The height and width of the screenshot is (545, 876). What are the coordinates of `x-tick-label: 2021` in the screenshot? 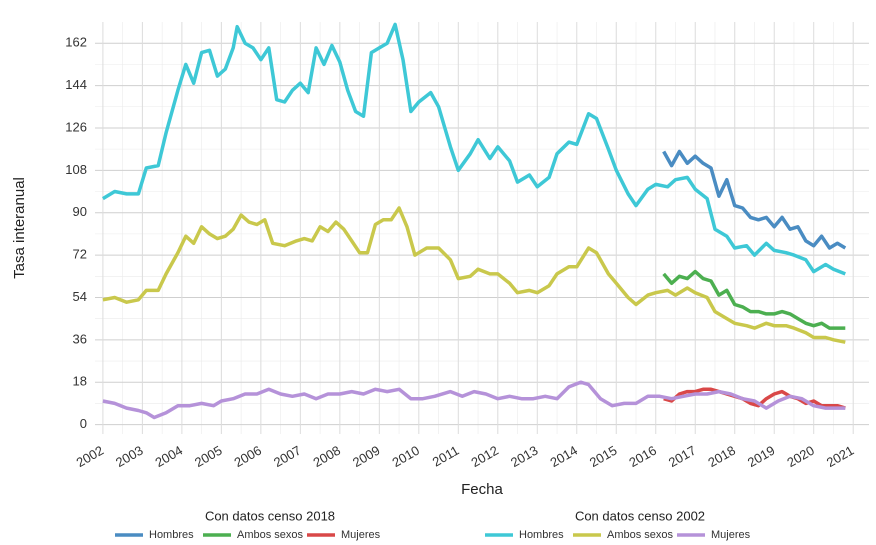 It's located at (840, 456).